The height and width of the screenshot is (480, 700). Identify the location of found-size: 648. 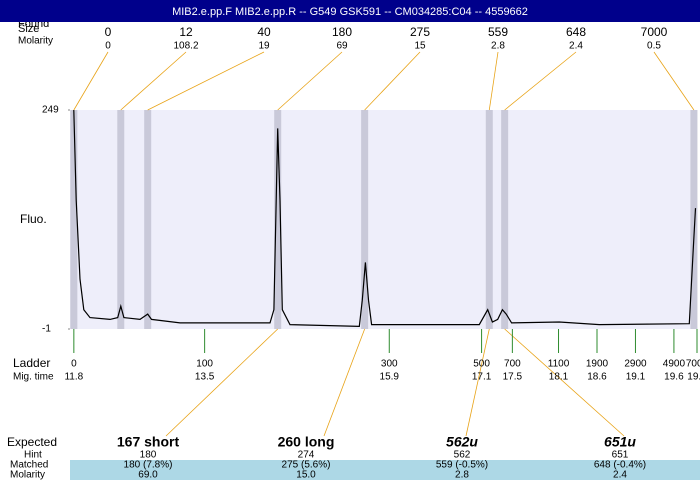
(576, 32).